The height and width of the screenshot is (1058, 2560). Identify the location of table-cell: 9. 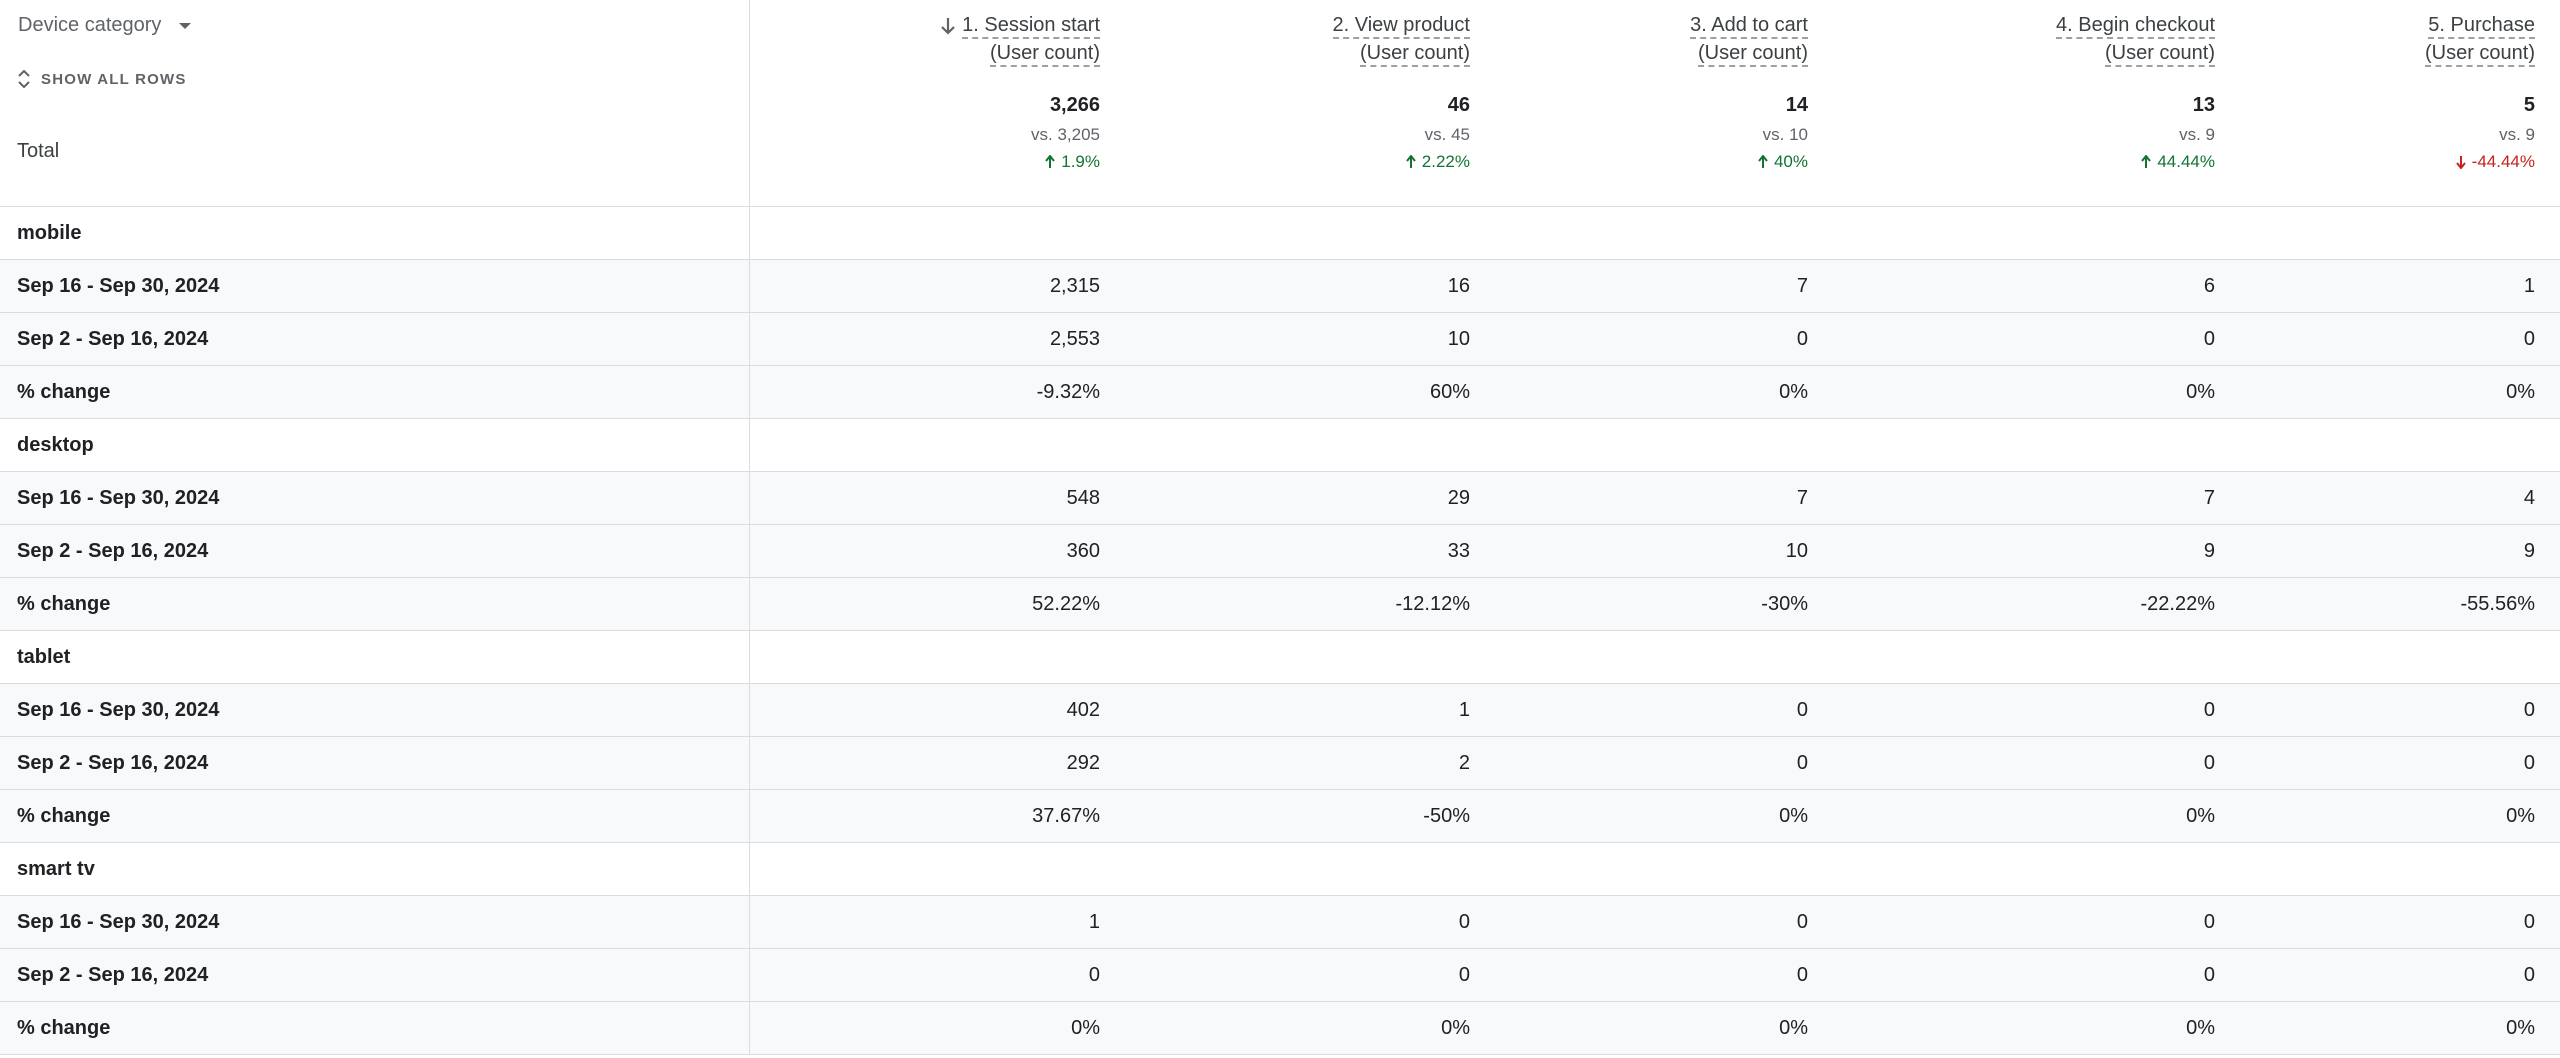
(2529, 551).